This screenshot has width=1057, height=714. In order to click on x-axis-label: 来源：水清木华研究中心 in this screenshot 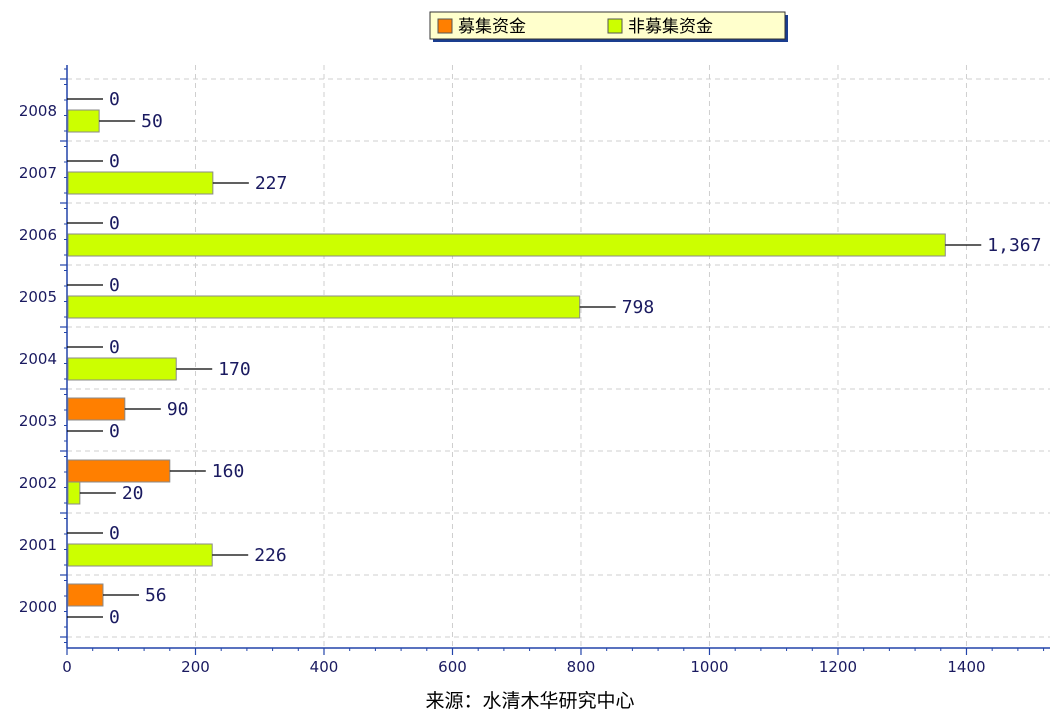, I will do `click(529, 701)`.